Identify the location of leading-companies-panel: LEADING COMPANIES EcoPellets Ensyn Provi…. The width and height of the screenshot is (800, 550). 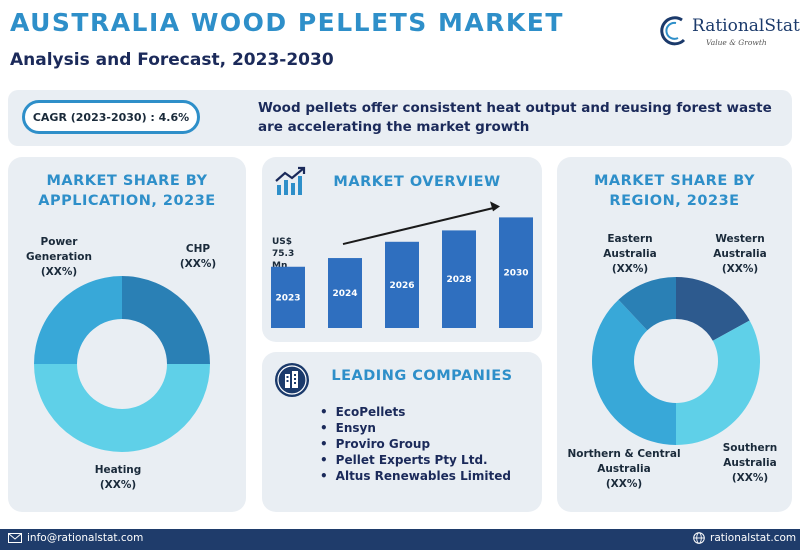
(402, 432).